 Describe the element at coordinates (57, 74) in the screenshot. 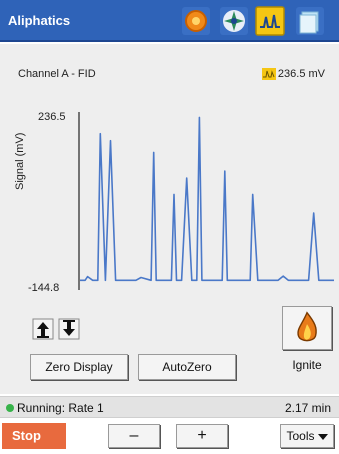

I see `channel-label: Channel A - FID` at that location.